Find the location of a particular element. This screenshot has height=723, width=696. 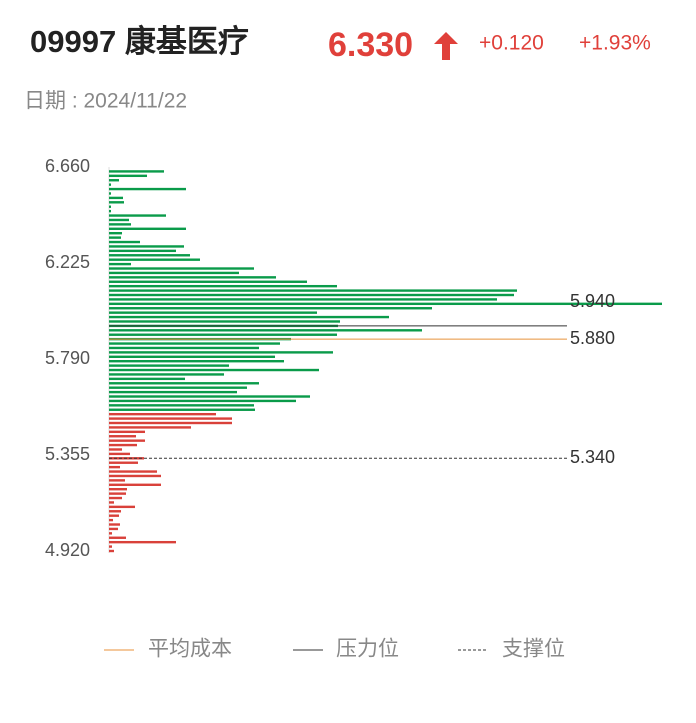

y-tick-label: 6.225 is located at coordinates (67, 262).